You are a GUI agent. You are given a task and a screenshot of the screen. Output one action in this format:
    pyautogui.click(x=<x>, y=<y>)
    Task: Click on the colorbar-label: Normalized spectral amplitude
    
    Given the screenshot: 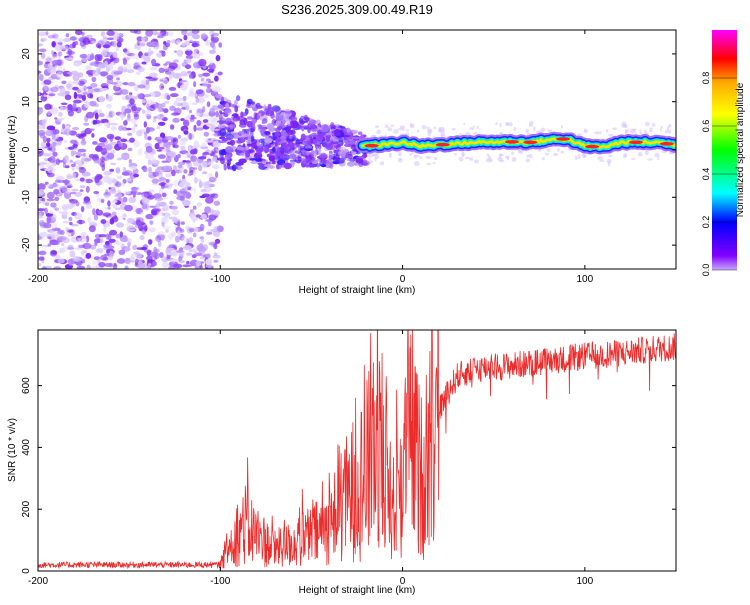 What is the action you would take?
    pyautogui.click(x=740, y=149)
    